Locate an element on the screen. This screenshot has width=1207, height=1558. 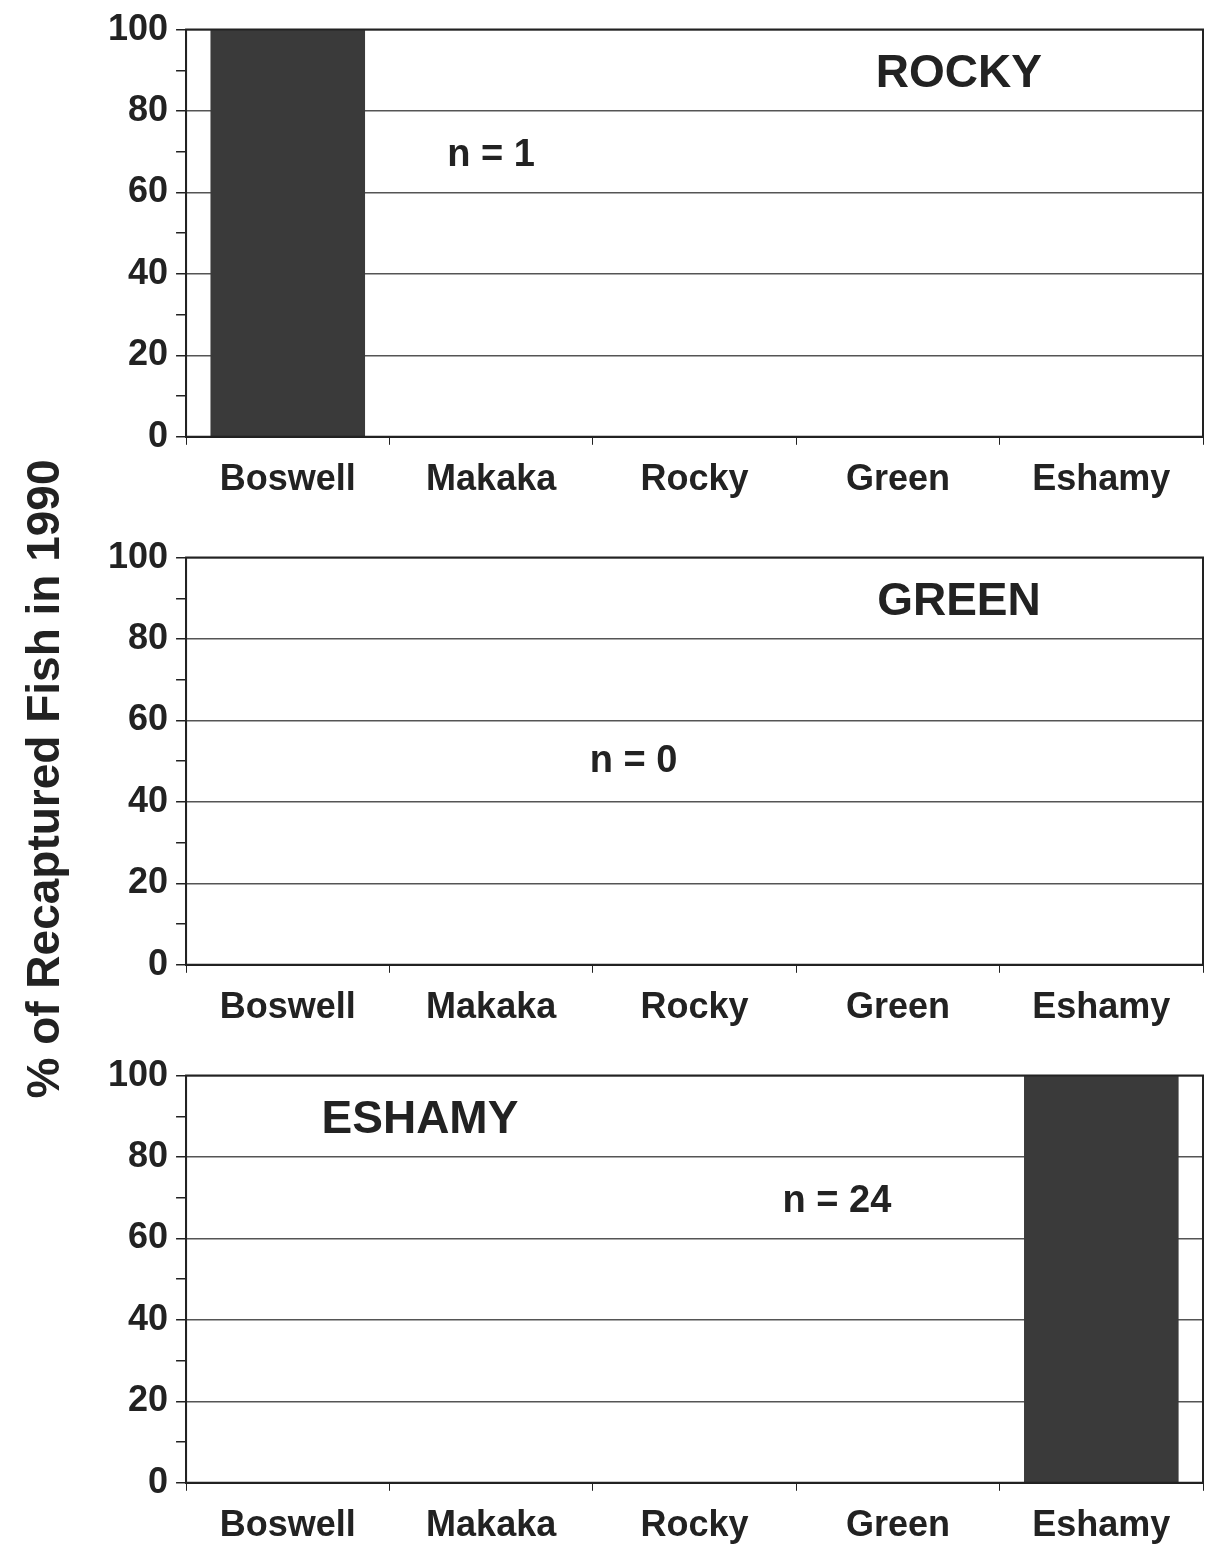
chart-title: ESHAMY is located at coordinates (420, 1117).